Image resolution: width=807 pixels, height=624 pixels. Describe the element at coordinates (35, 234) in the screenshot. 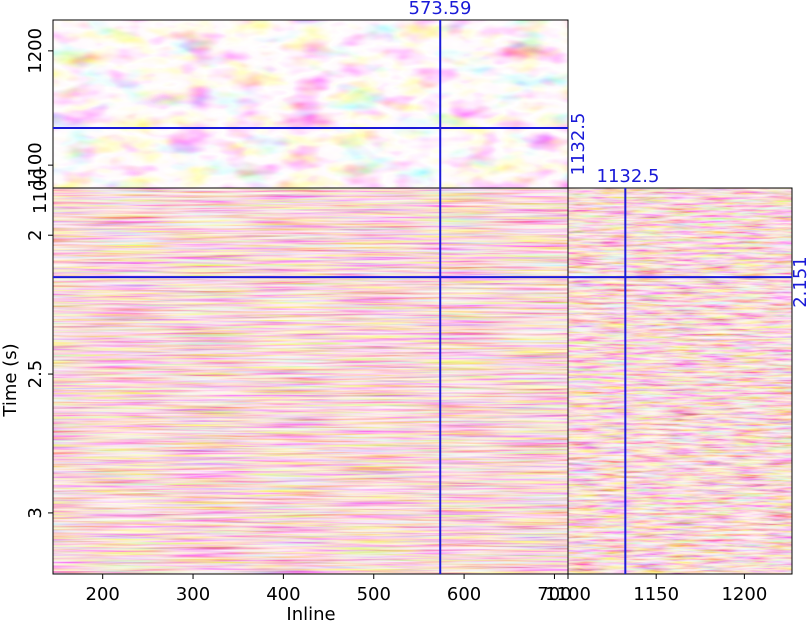

I see `time-tick-label: 2` at that location.